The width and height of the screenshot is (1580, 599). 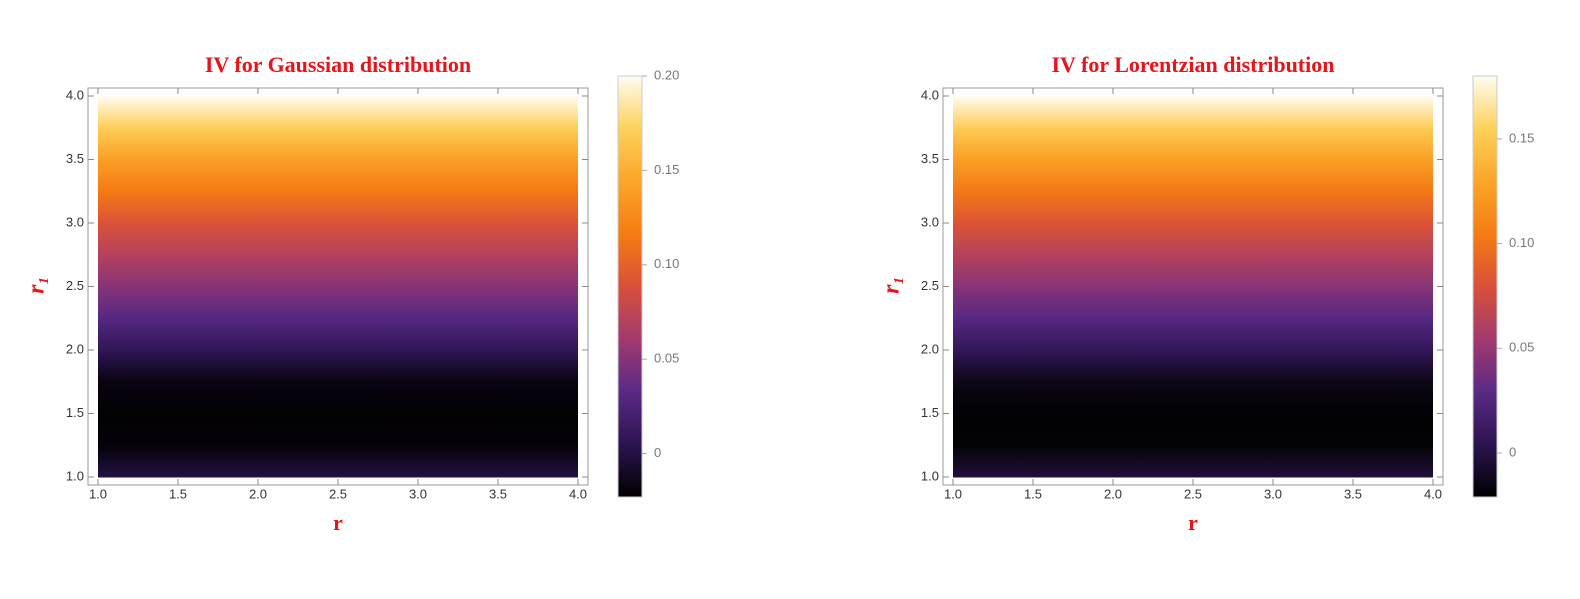 What do you see at coordinates (666, 74) in the screenshot?
I see `colorbar-tick-label: 0.20` at bounding box center [666, 74].